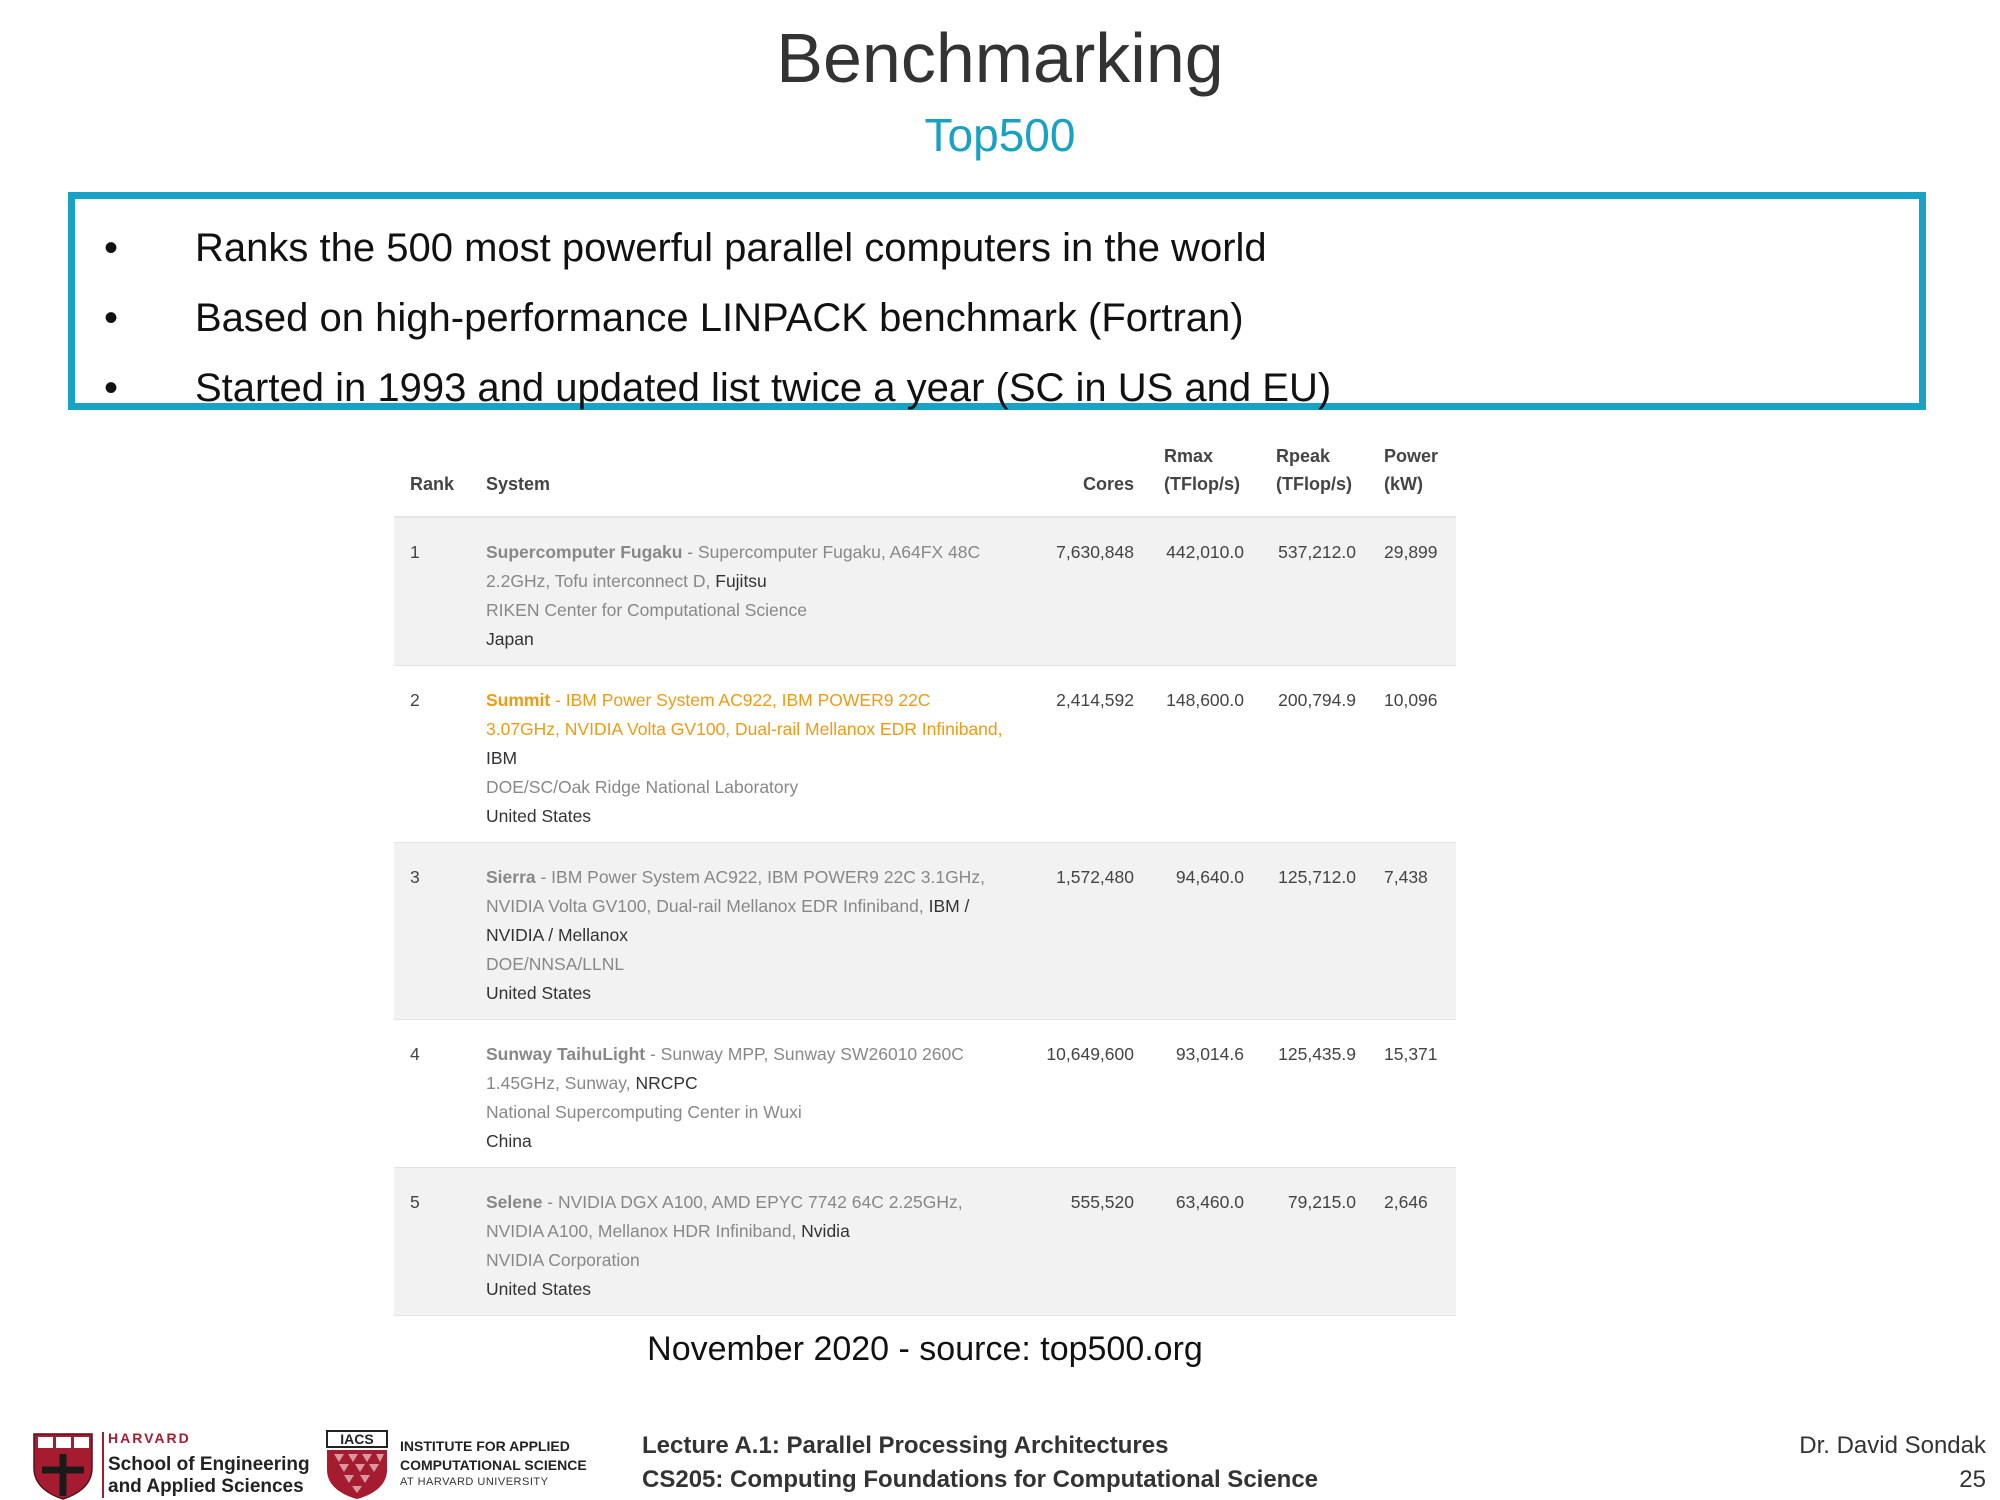 The height and width of the screenshot is (1500, 2000). I want to click on header-system: System, so click(518, 484).